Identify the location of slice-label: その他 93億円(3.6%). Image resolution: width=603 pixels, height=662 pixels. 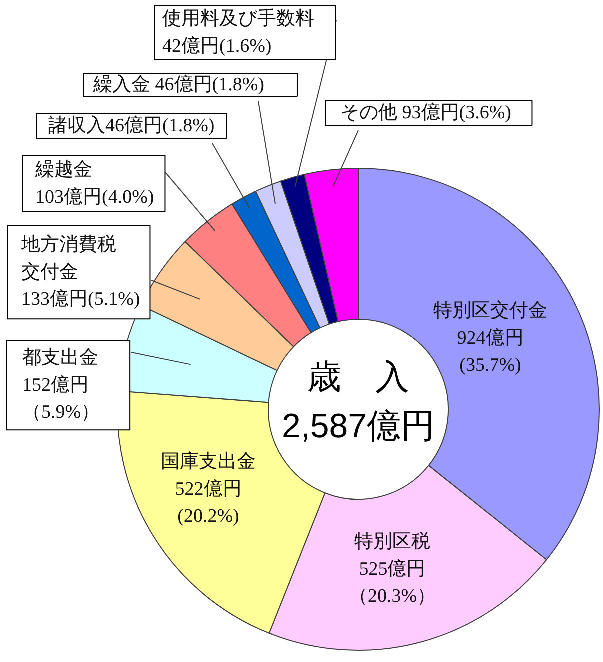
(426, 113).